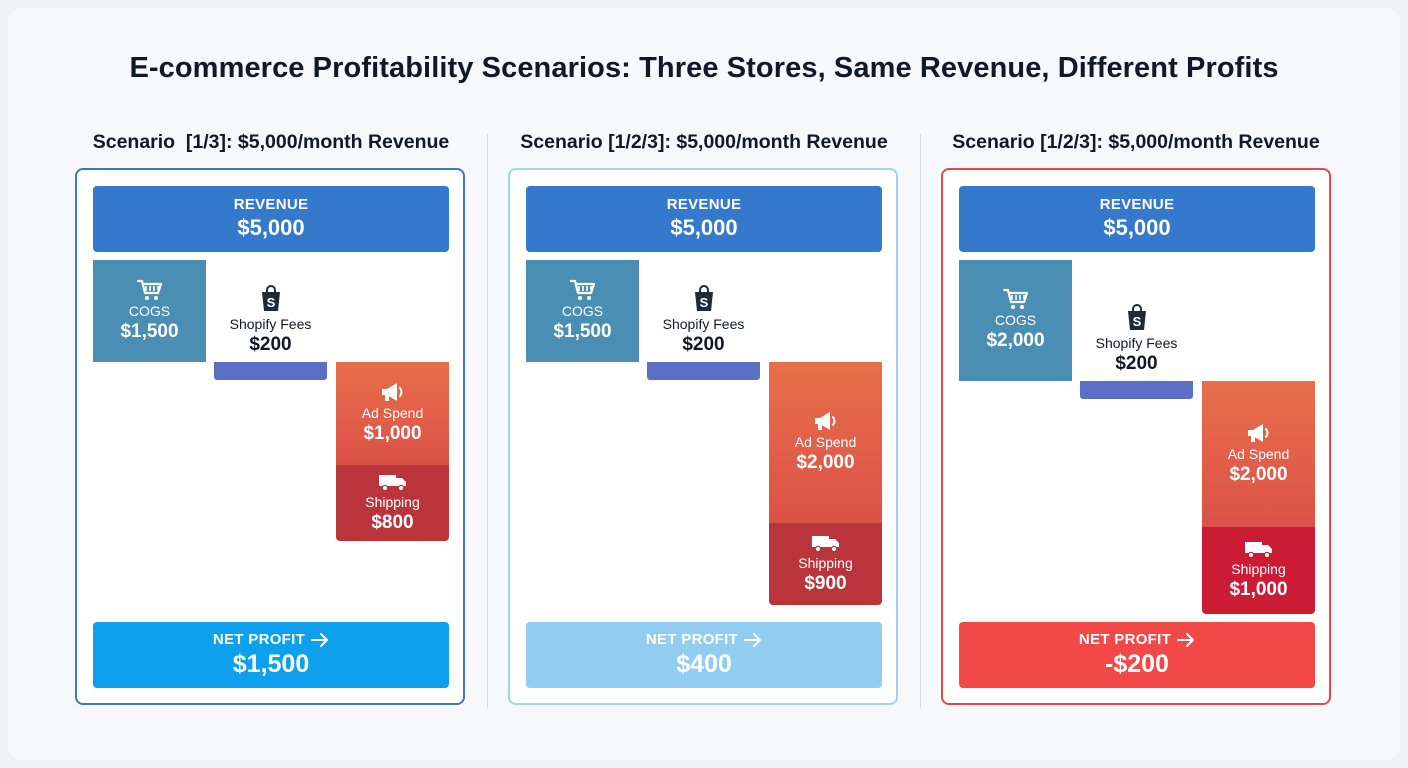 The height and width of the screenshot is (768, 1408). I want to click on net-profit-bar: NET PROFIT $400, so click(704, 655).